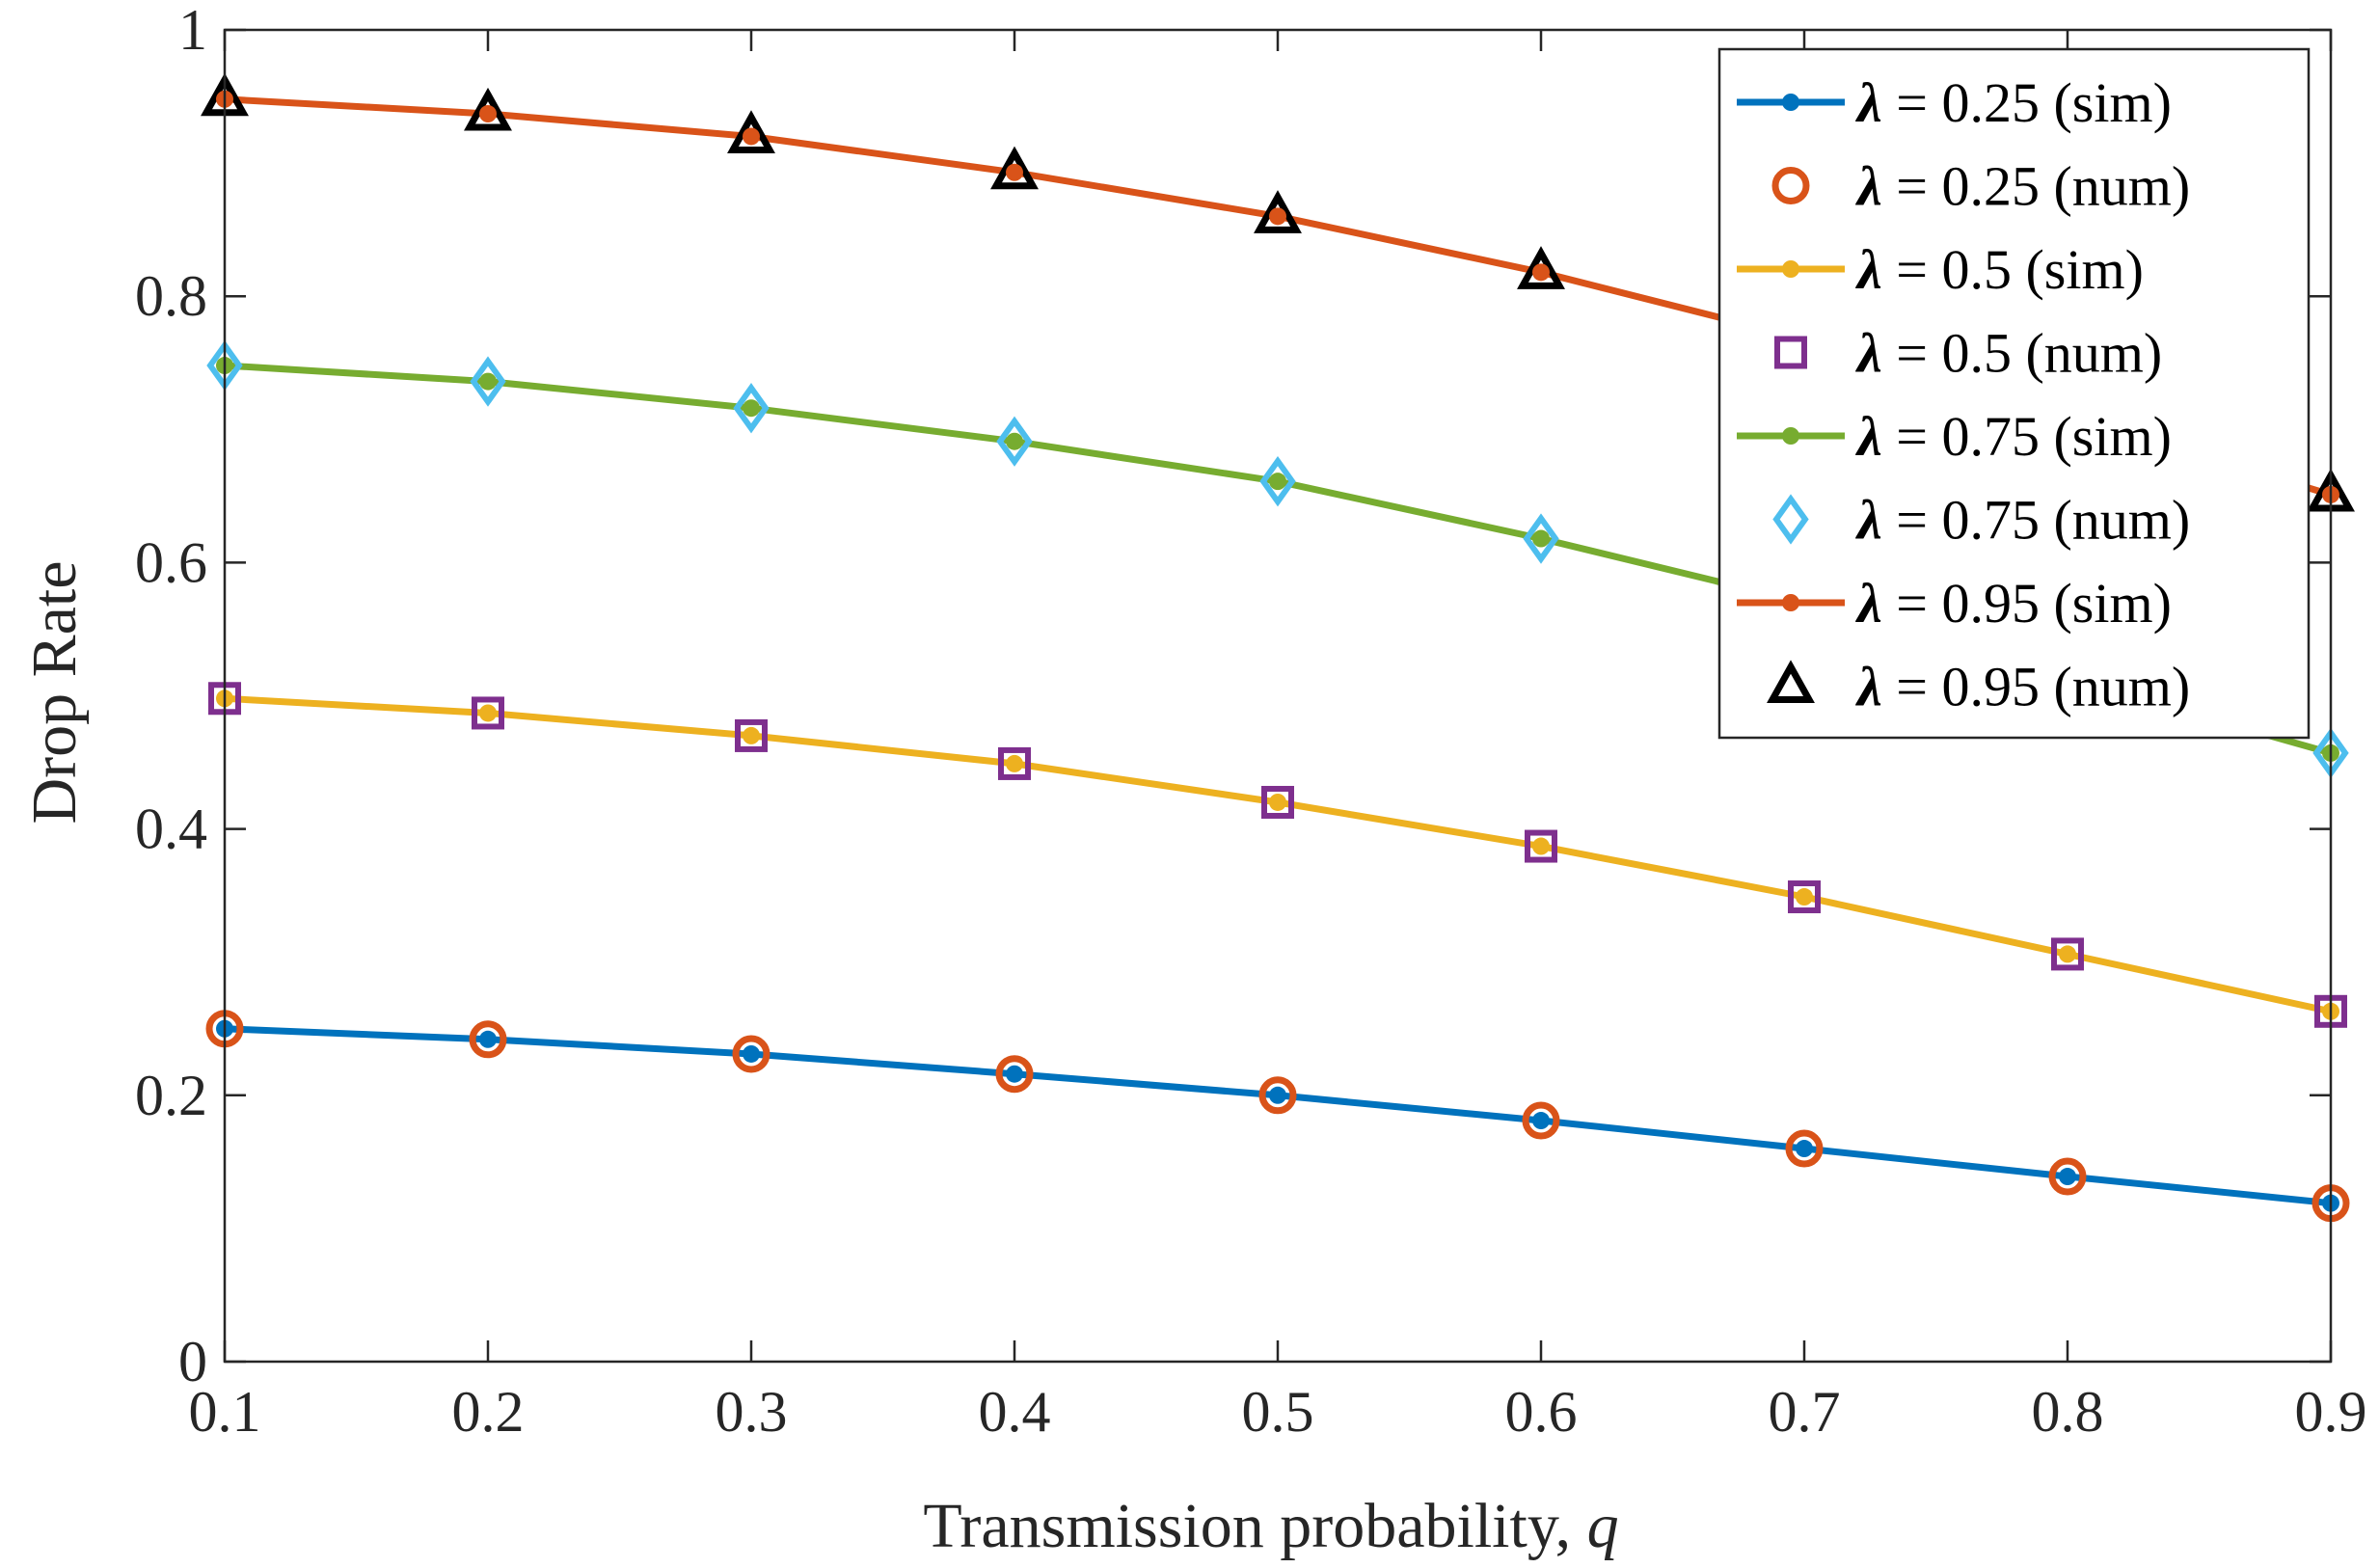 The width and height of the screenshot is (2379, 1568). Describe the element at coordinates (2331, 1412) in the screenshot. I see `x-tick-label: 0.9` at that location.